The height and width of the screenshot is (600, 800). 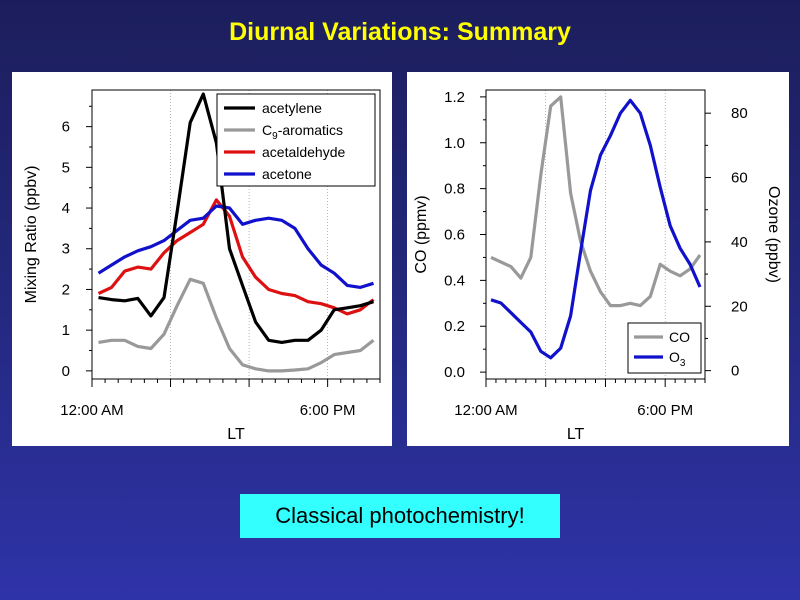 What do you see at coordinates (302, 132) in the screenshot?
I see `legend-label-C9-aromatics: C9-aromatics` at bounding box center [302, 132].